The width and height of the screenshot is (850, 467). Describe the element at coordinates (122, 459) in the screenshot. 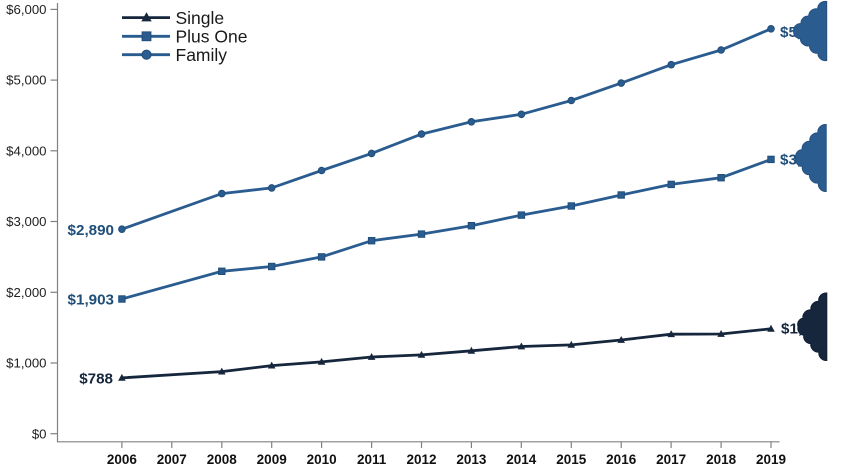

I see `svg-text: 2006` at that location.